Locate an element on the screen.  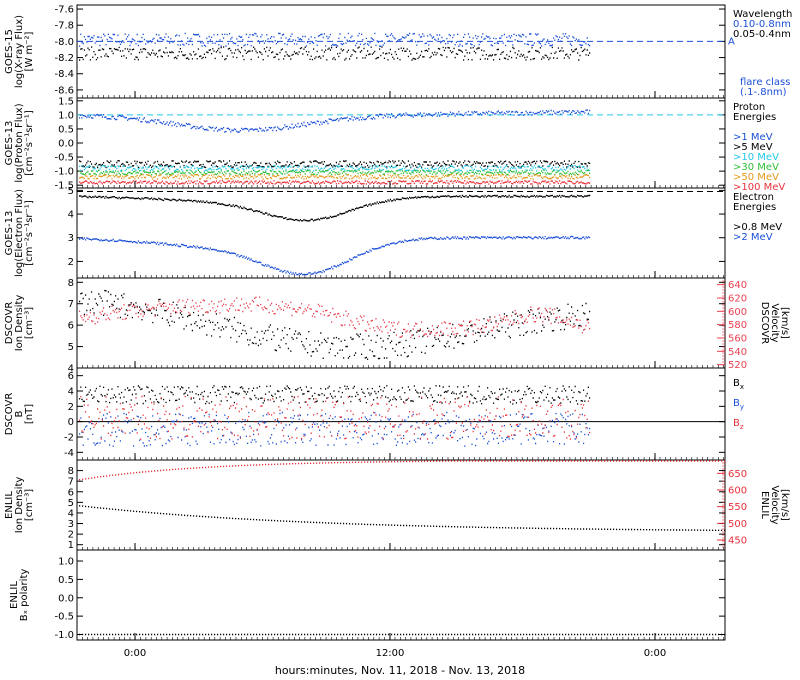
y-tick-label-enlil-plasma: 8 is located at coordinates (71, 471).